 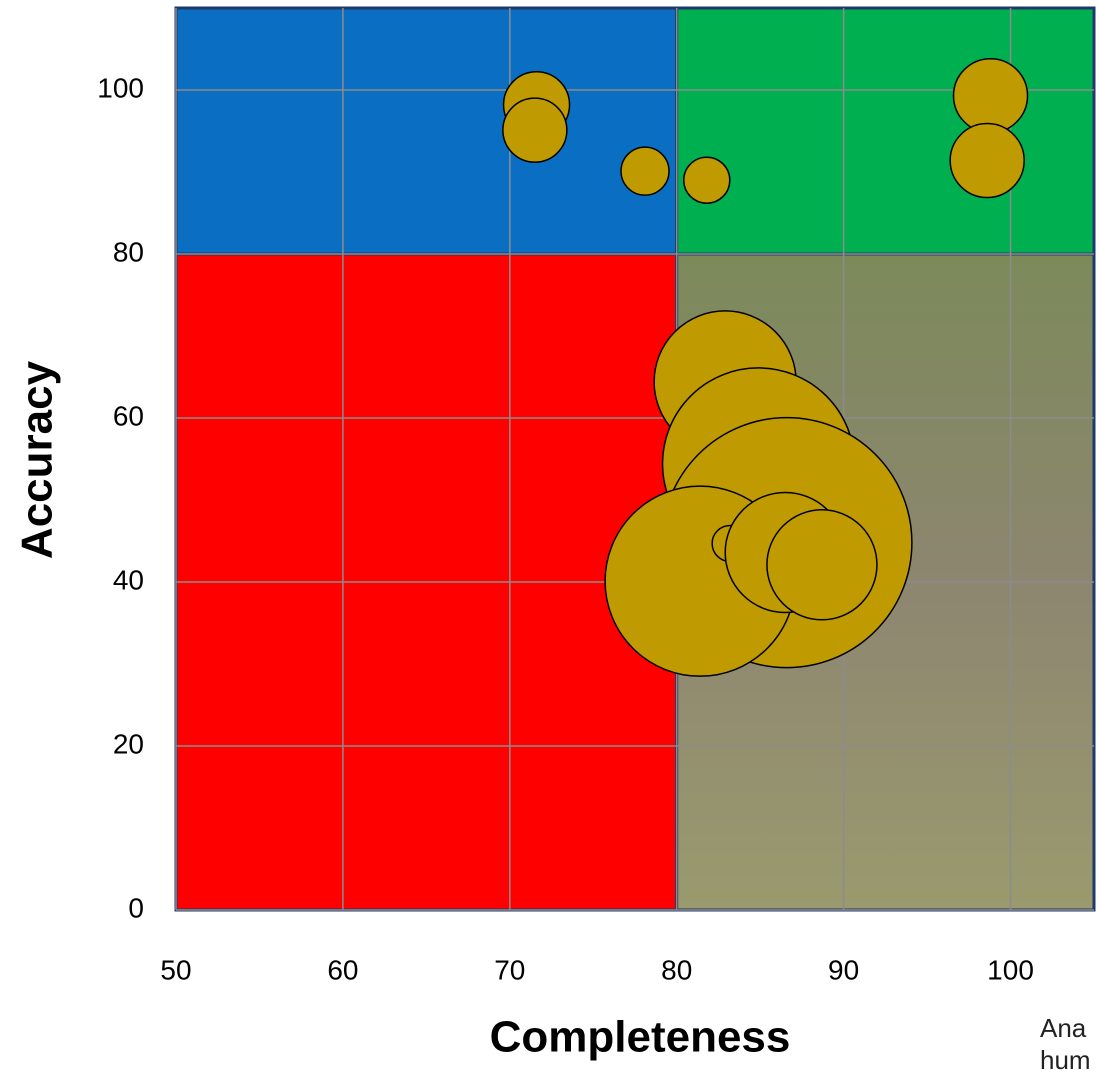 I want to click on y-tick-label: 20, so click(x=128, y=743).